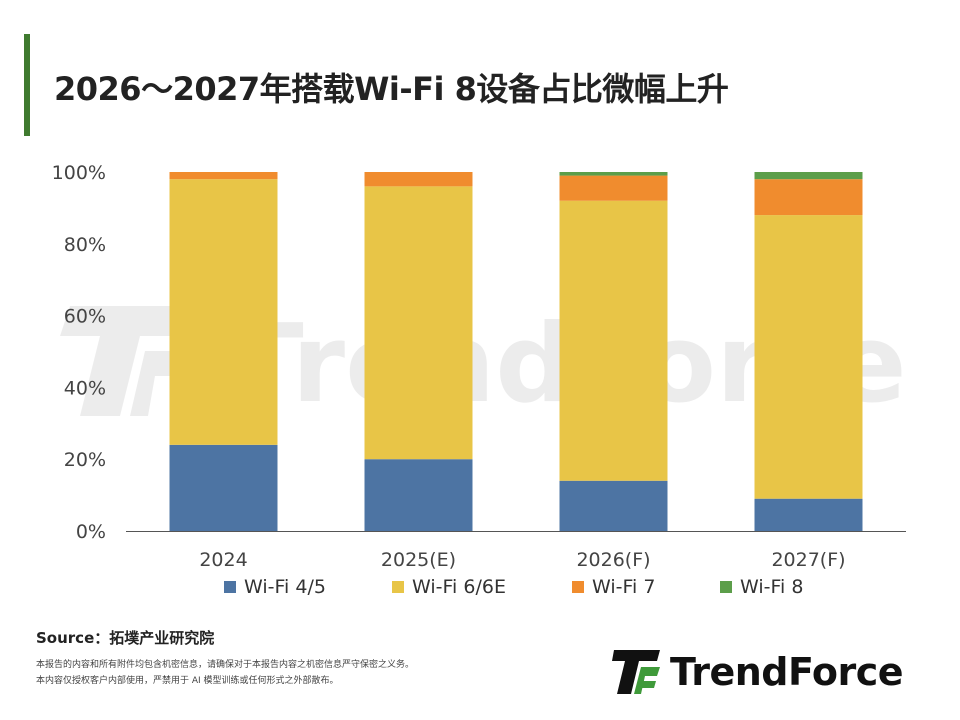  What do you see at coordinates (772, 587) in the screenshot?
I see `legend-label: Wi-Fi 8` at bounding box center [772, 587].